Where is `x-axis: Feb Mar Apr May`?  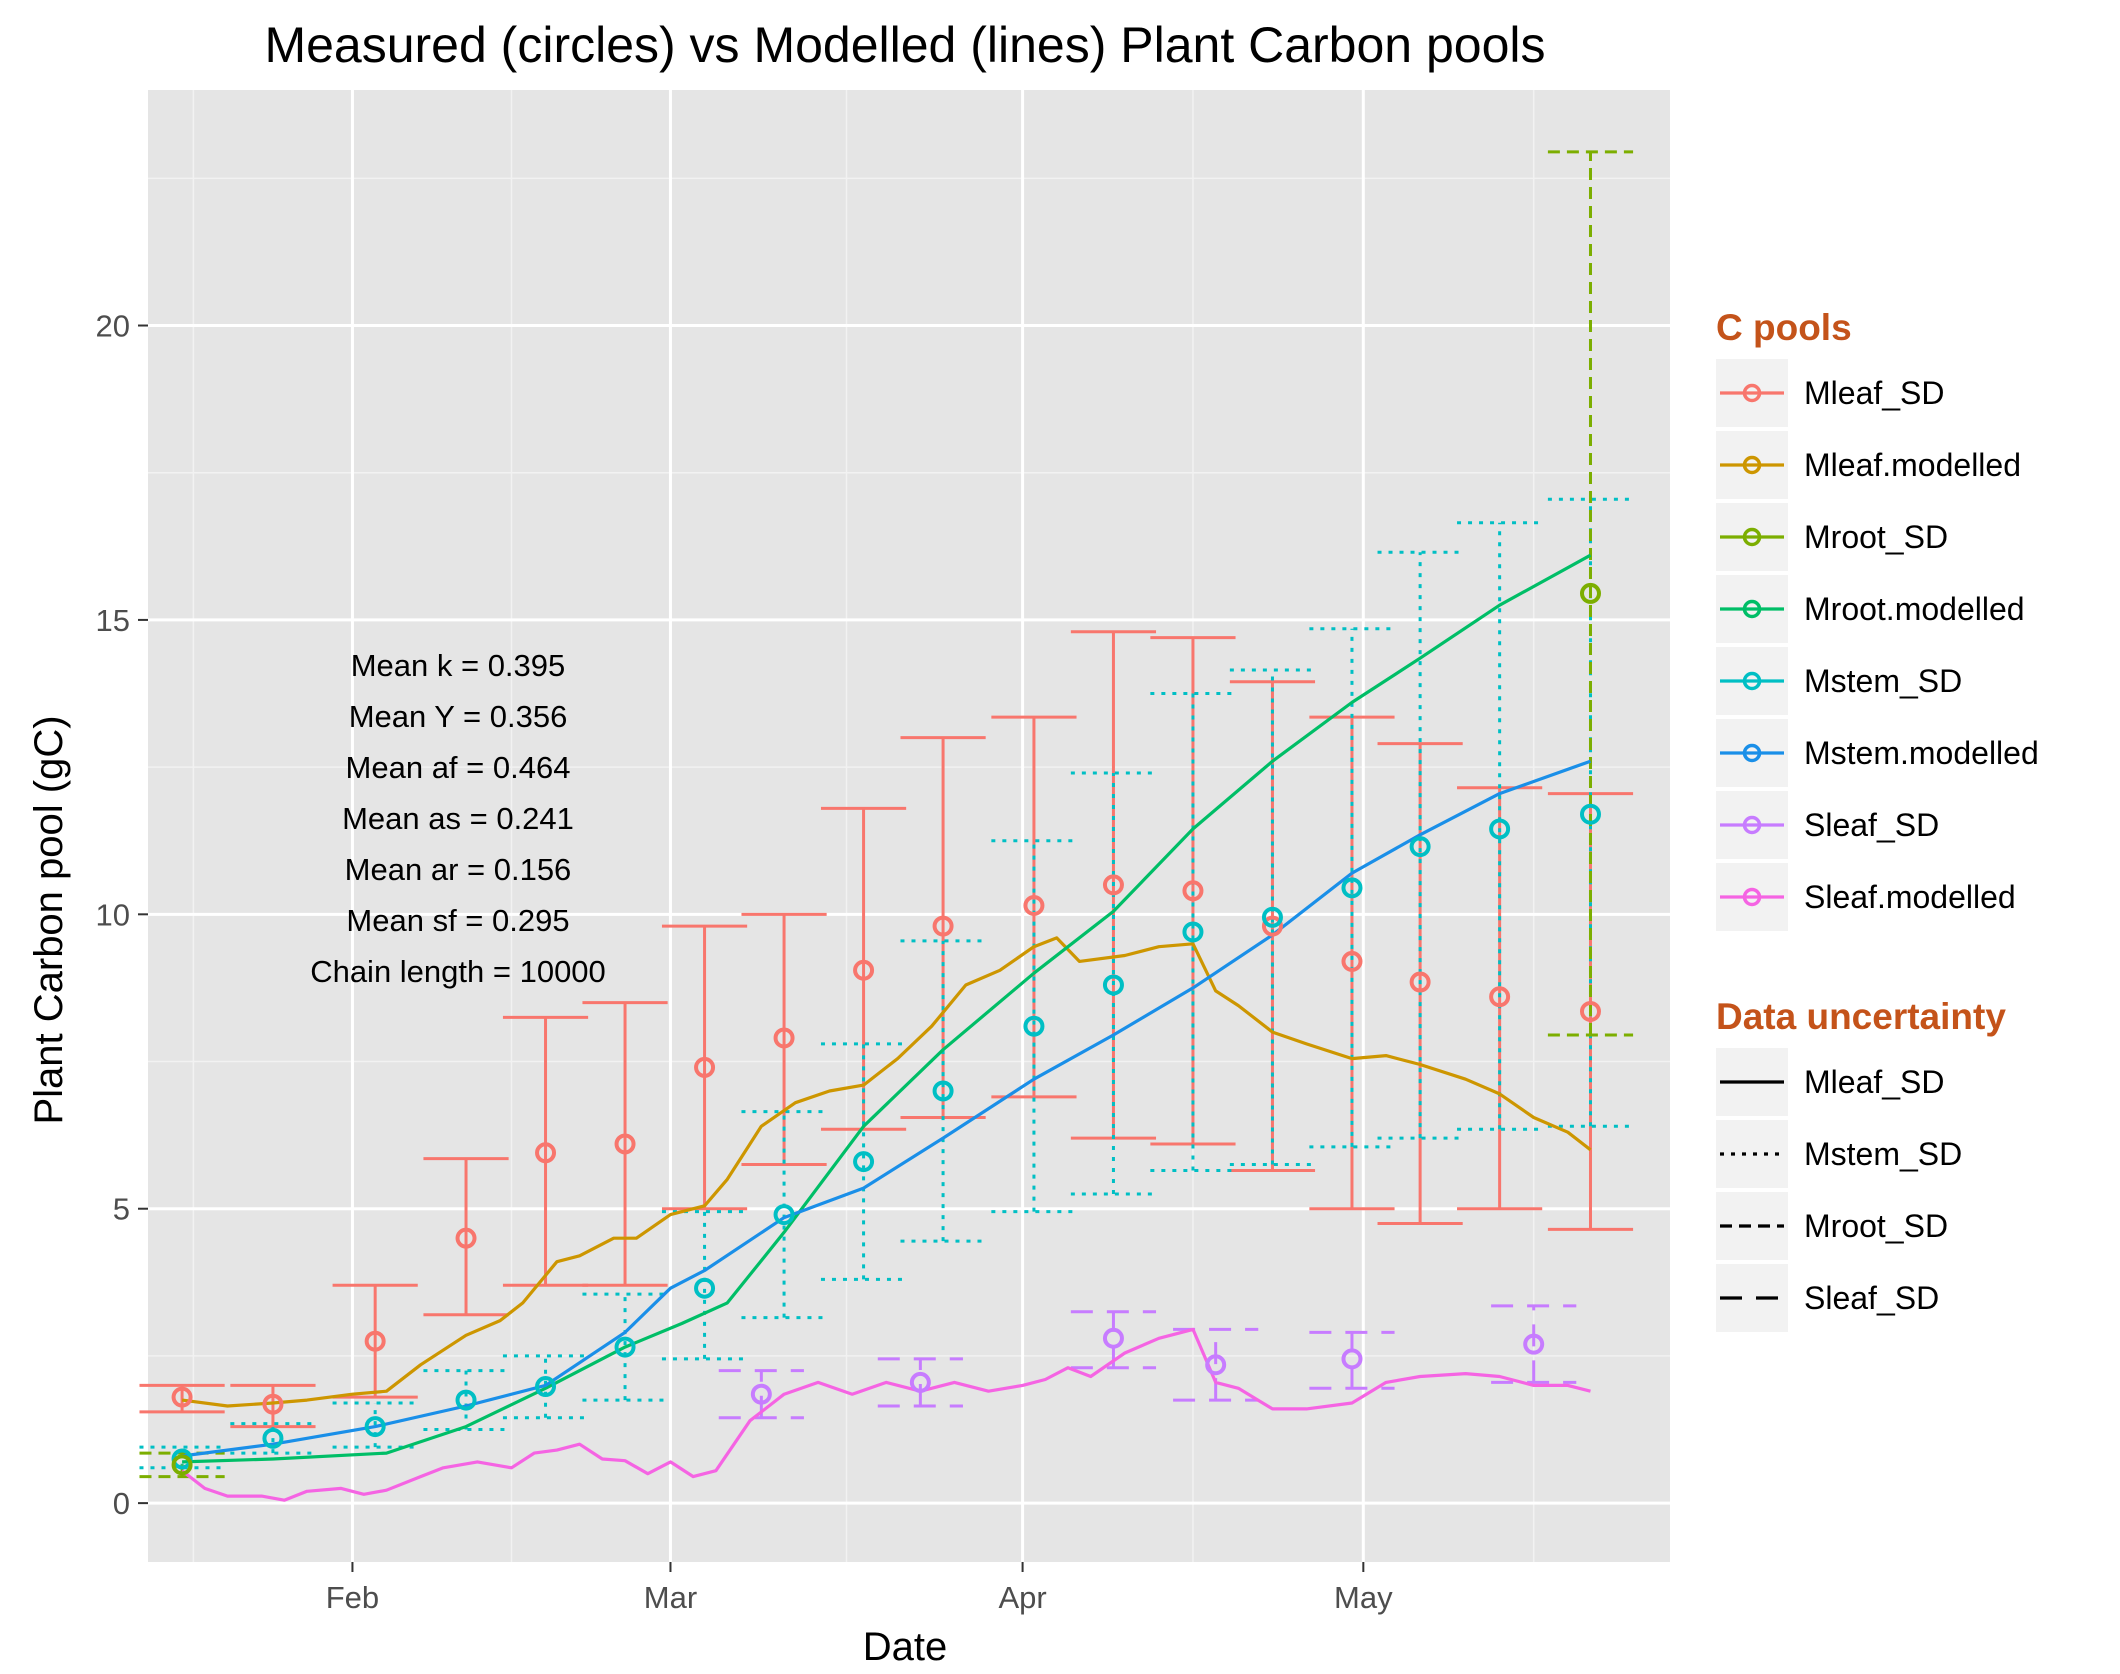
x-axis: Feb Mar Apr May is located at coordinates (859, 1588).